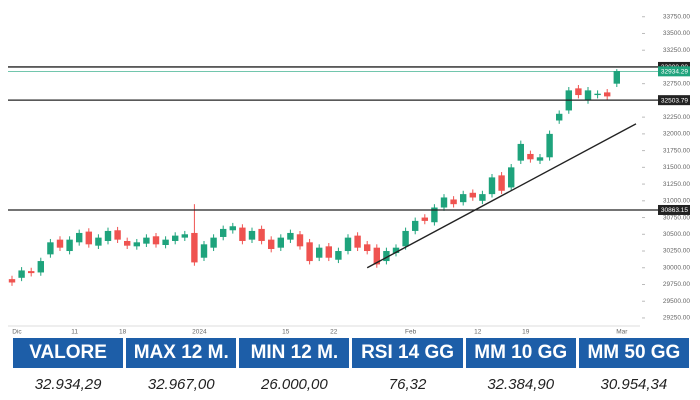  Describe the element at coordinates (526, 332) in the screenshot. I see `x-tick-label: 19` at that location.